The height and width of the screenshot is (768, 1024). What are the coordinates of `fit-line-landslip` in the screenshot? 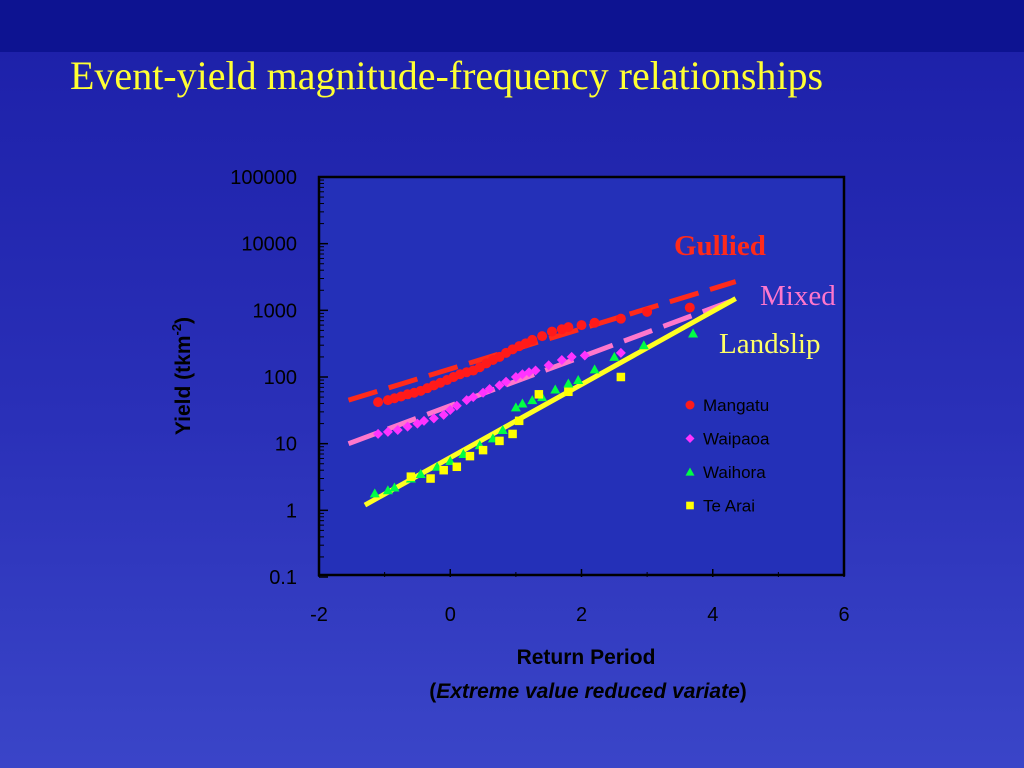 It's located at (550, 402).